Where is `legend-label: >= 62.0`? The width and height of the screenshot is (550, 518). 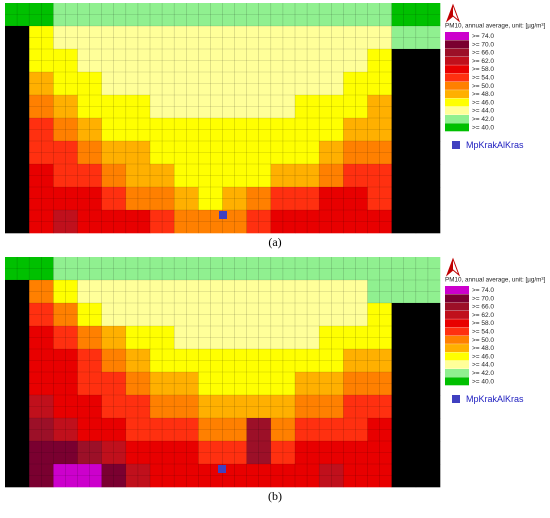
legend-label: >= 62.0 is located at coordinates (483, 315).